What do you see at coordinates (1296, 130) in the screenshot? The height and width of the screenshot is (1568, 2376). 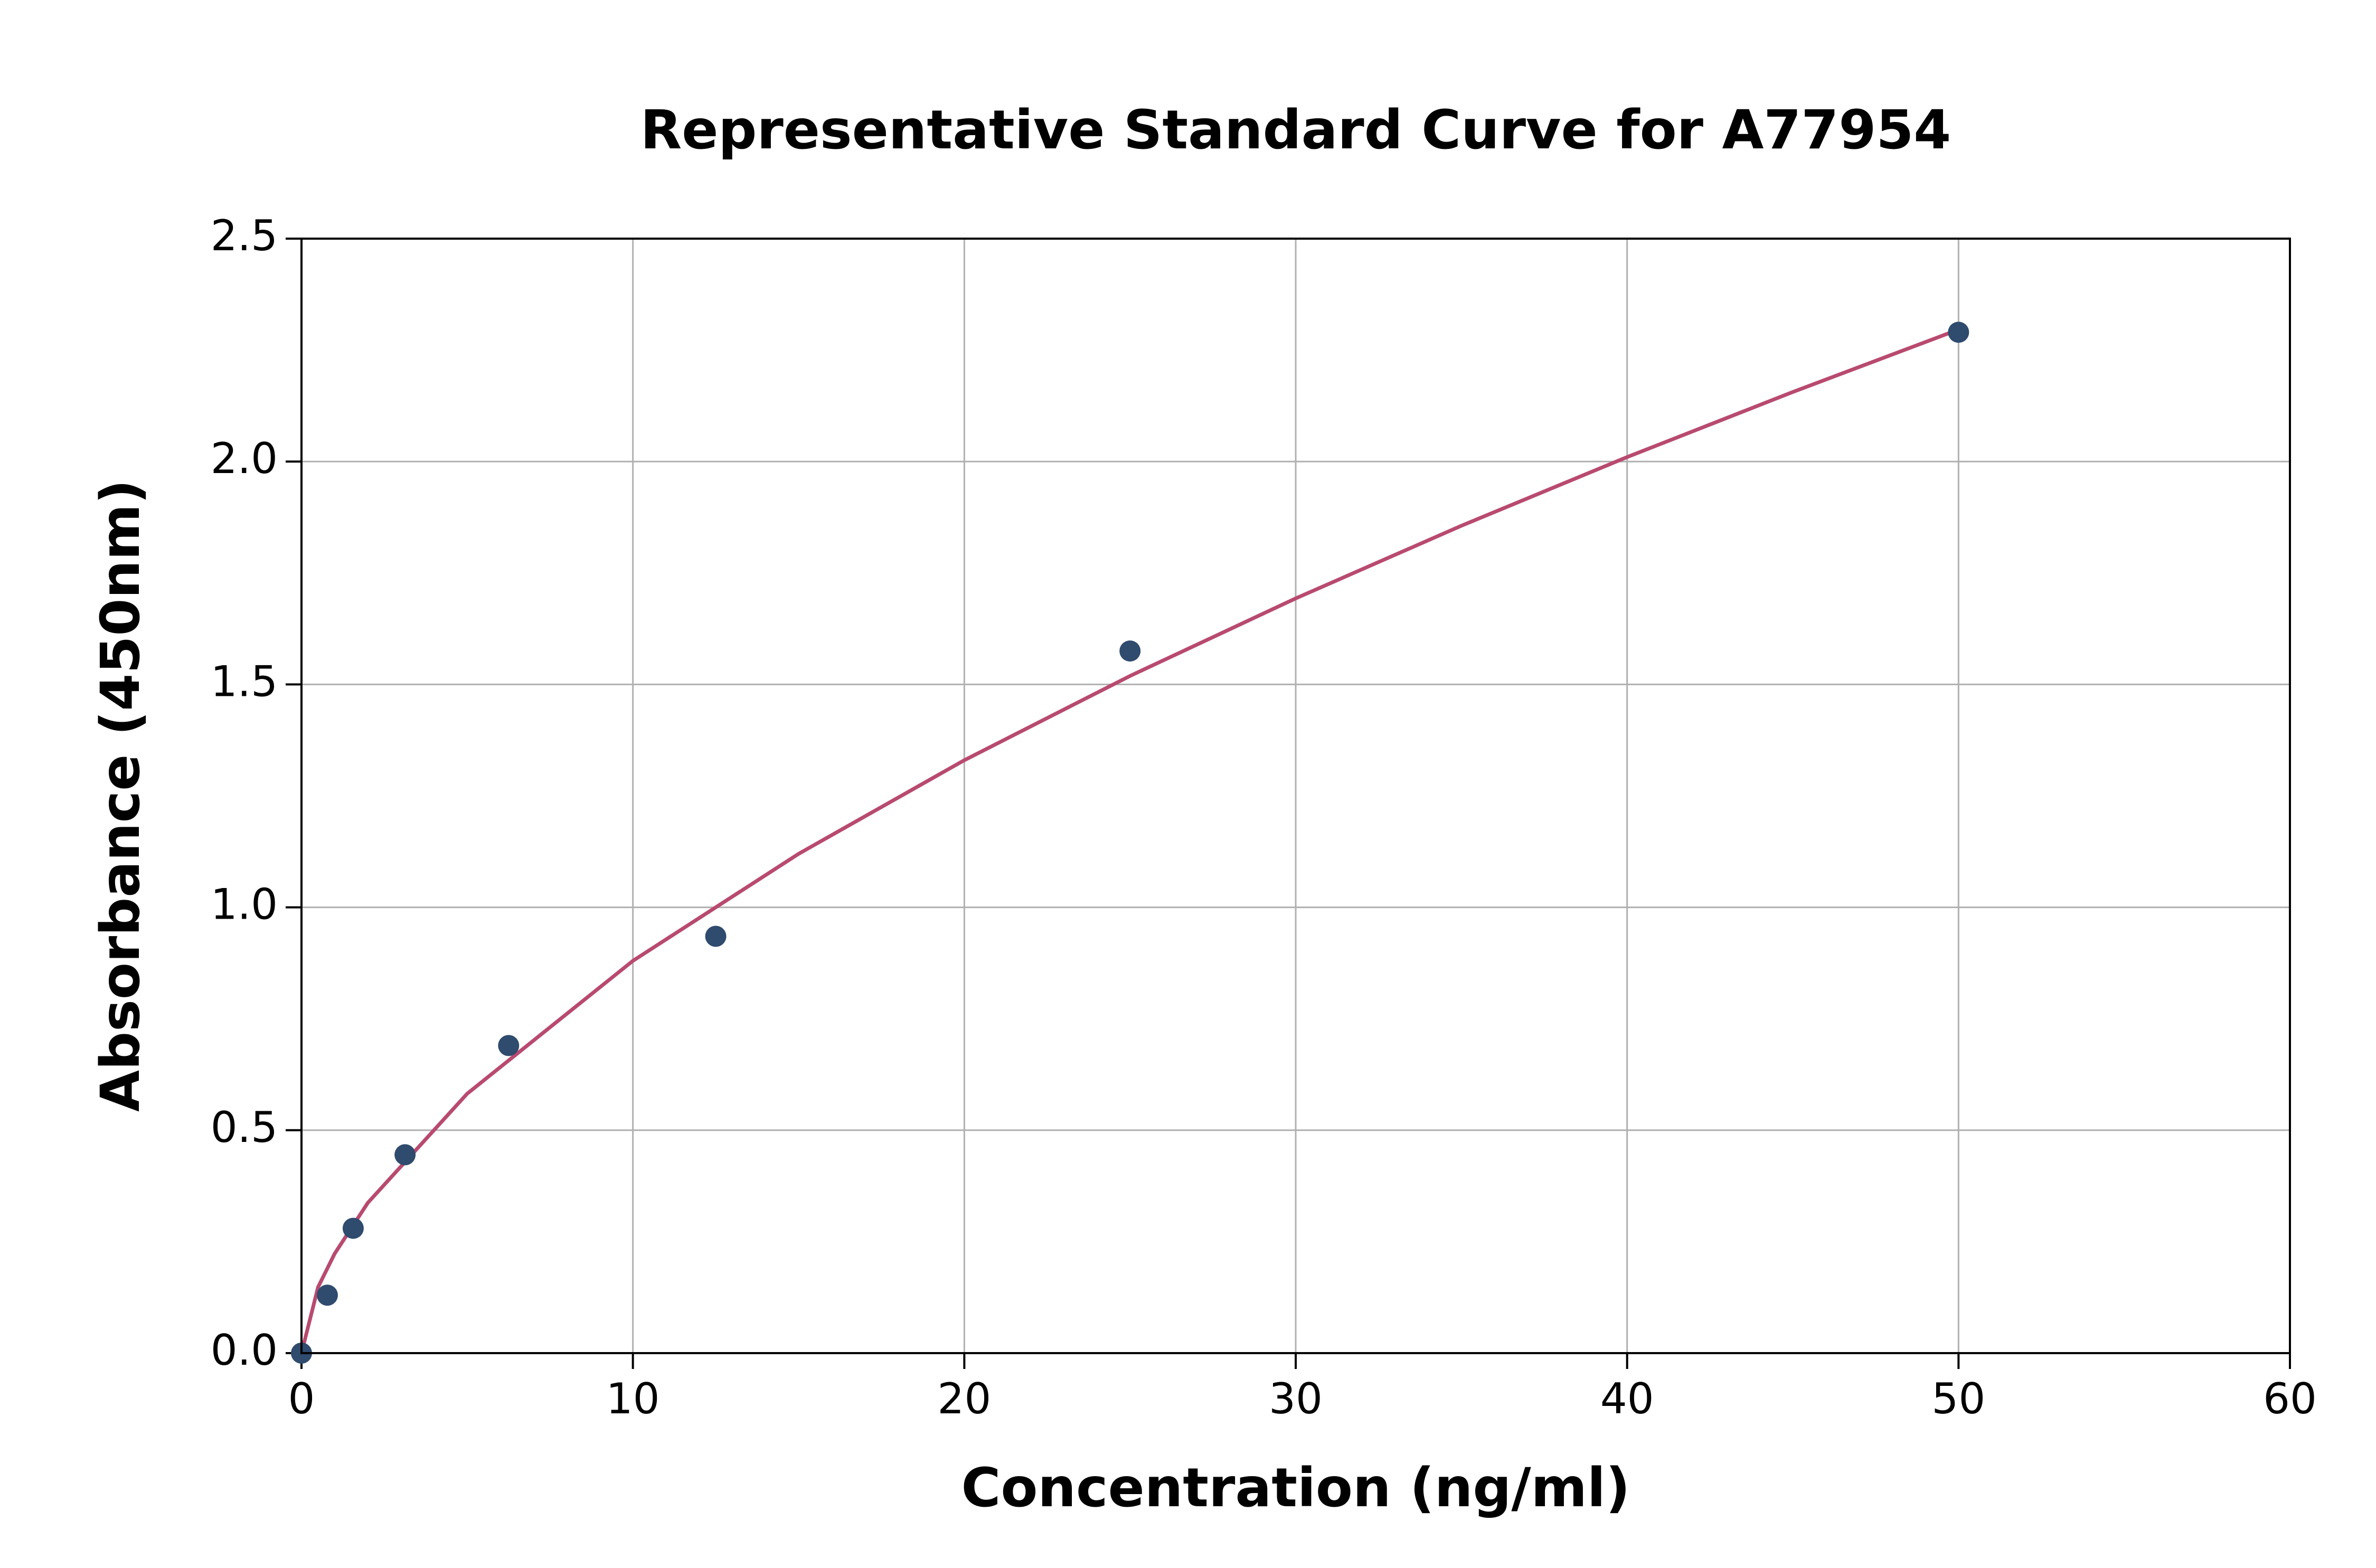 I see `chart-title: Representative Standard Curve for A77954` at bounding box center [1296, 130].